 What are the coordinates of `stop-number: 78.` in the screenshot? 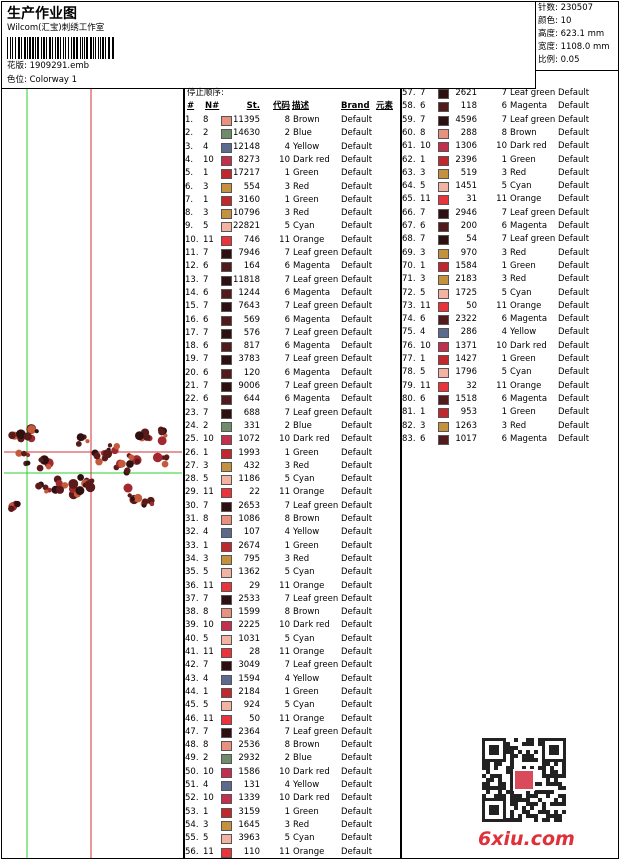 It's located at (409, 372).